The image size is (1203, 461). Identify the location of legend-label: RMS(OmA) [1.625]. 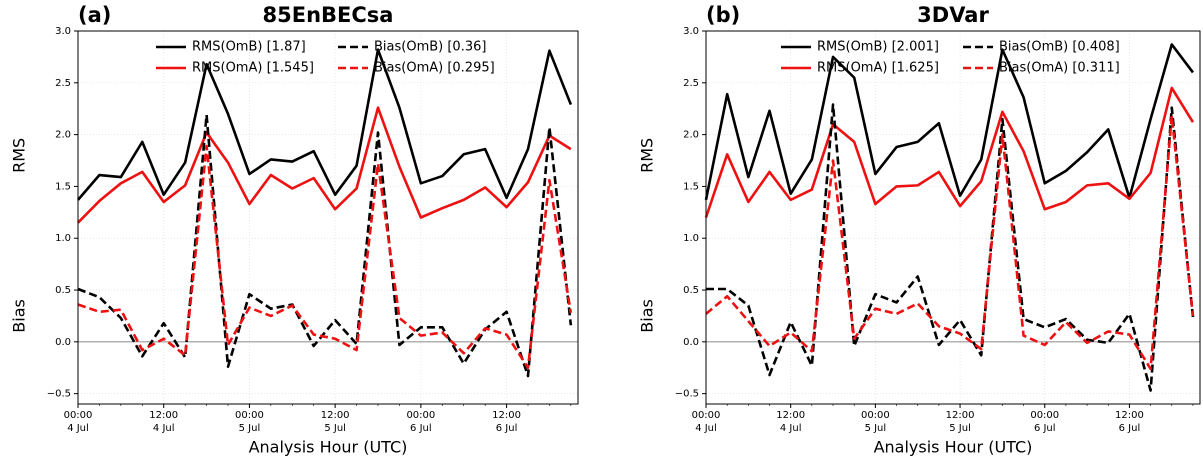
(878, 68).